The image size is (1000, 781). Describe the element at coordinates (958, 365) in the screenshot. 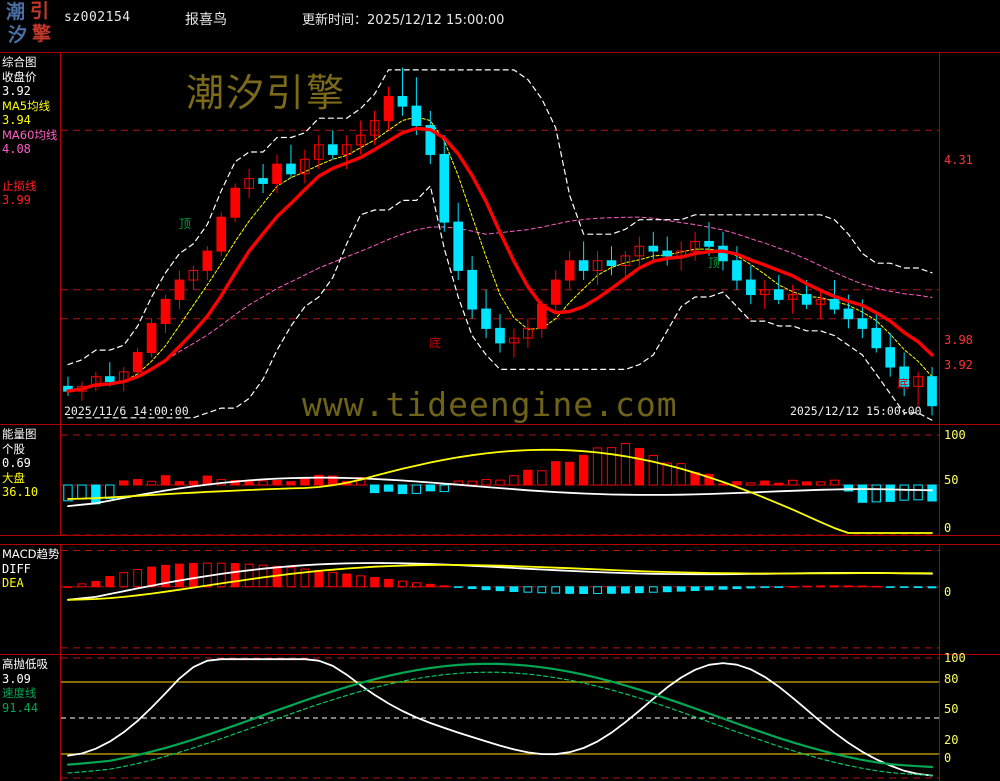

I see `price-axis-label-close: 3.92` at that location.